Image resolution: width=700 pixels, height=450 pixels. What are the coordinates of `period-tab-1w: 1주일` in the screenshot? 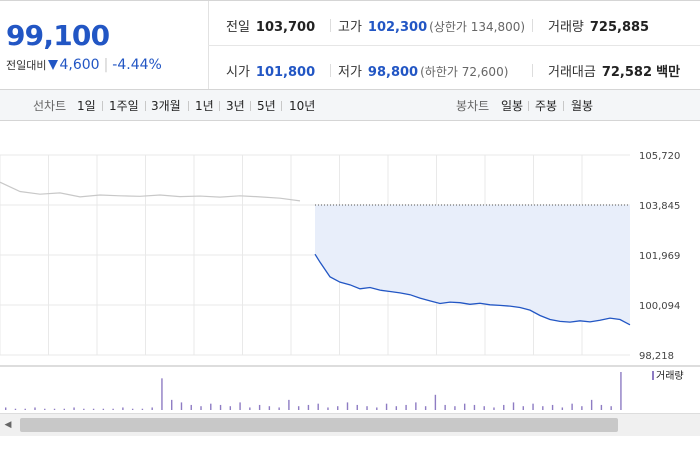 It's located at (124, 106).